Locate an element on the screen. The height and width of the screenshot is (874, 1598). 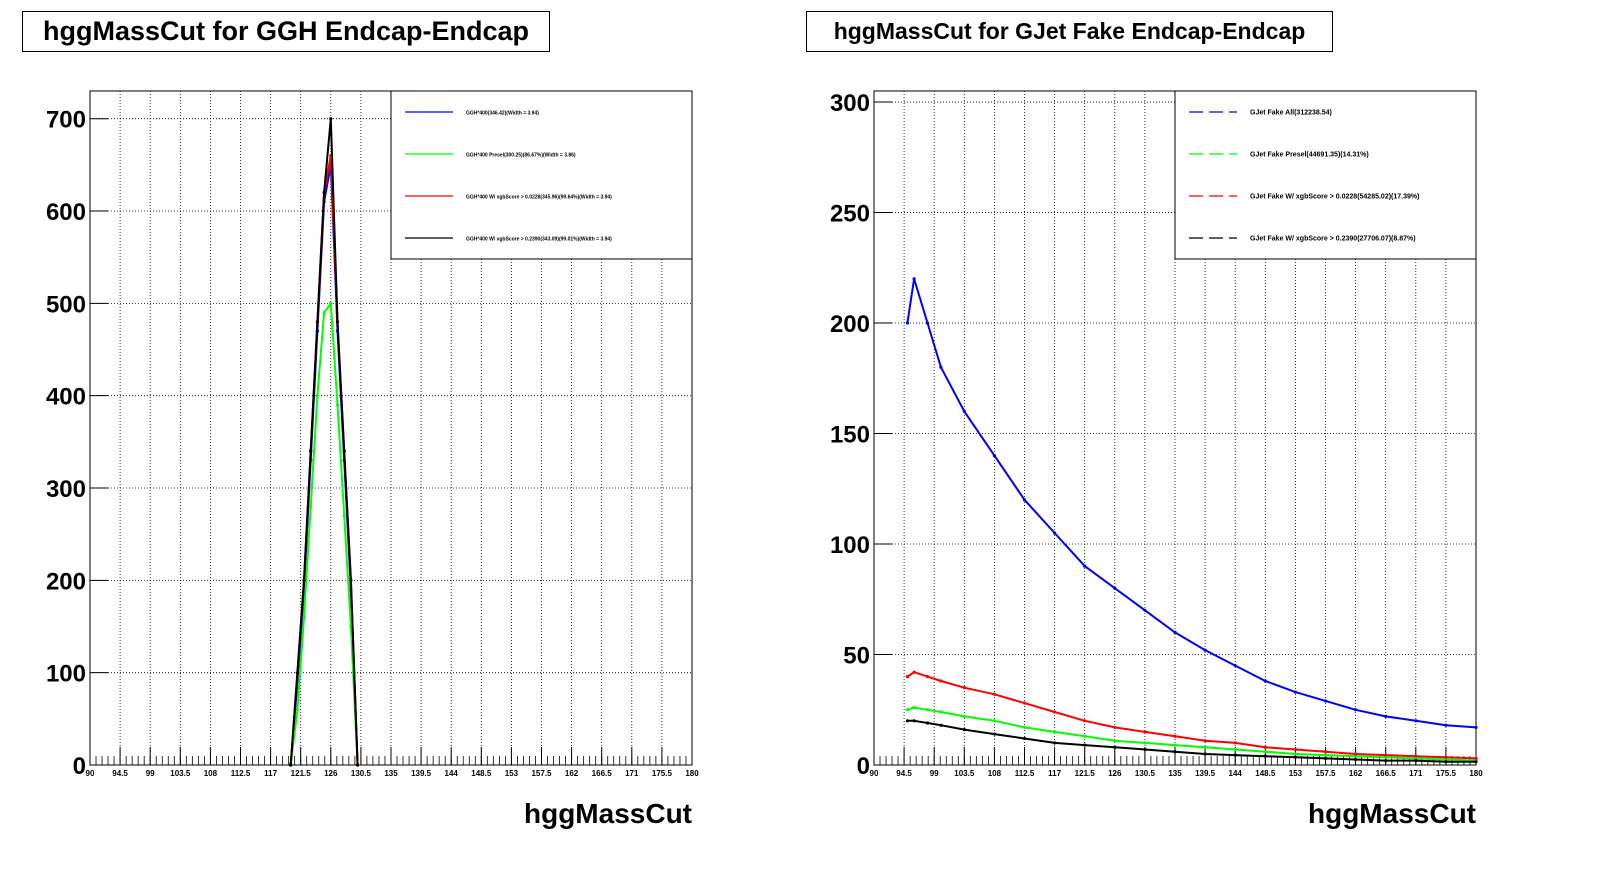
x-tick-label: 130.5 is located at coordinates (361, 773).